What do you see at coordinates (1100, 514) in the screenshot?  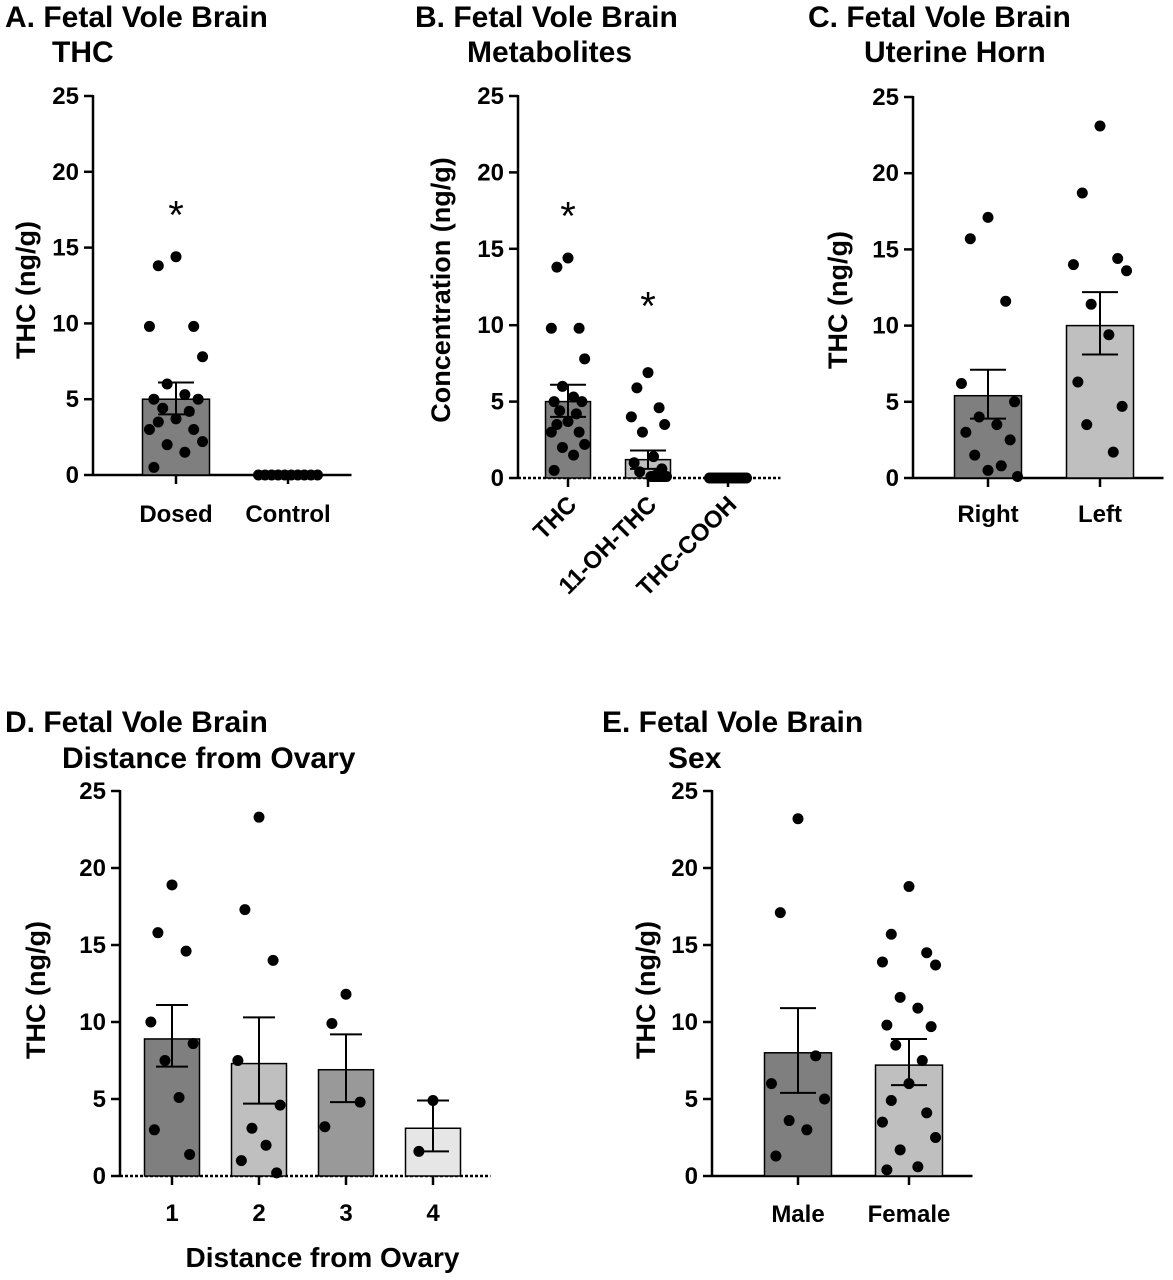 I see `x-category-label: Left` at bounding box center [1100, 514].